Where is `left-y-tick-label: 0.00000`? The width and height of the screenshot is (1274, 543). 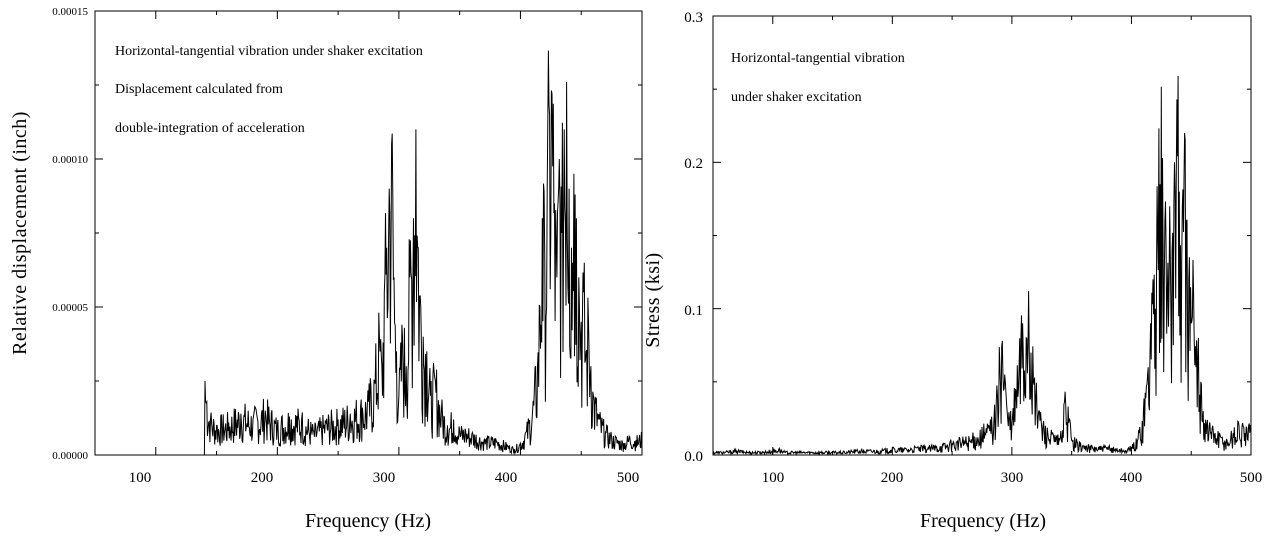 left-y-tick-label: 0.00000 is located at coordinates (70, 456).